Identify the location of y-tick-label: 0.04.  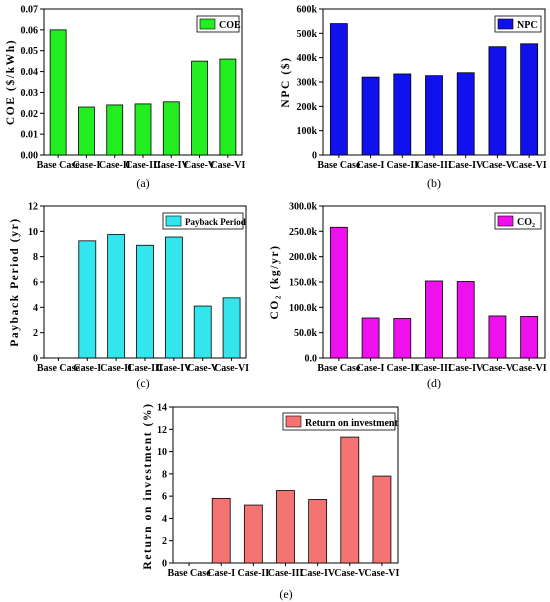
(30, 72).